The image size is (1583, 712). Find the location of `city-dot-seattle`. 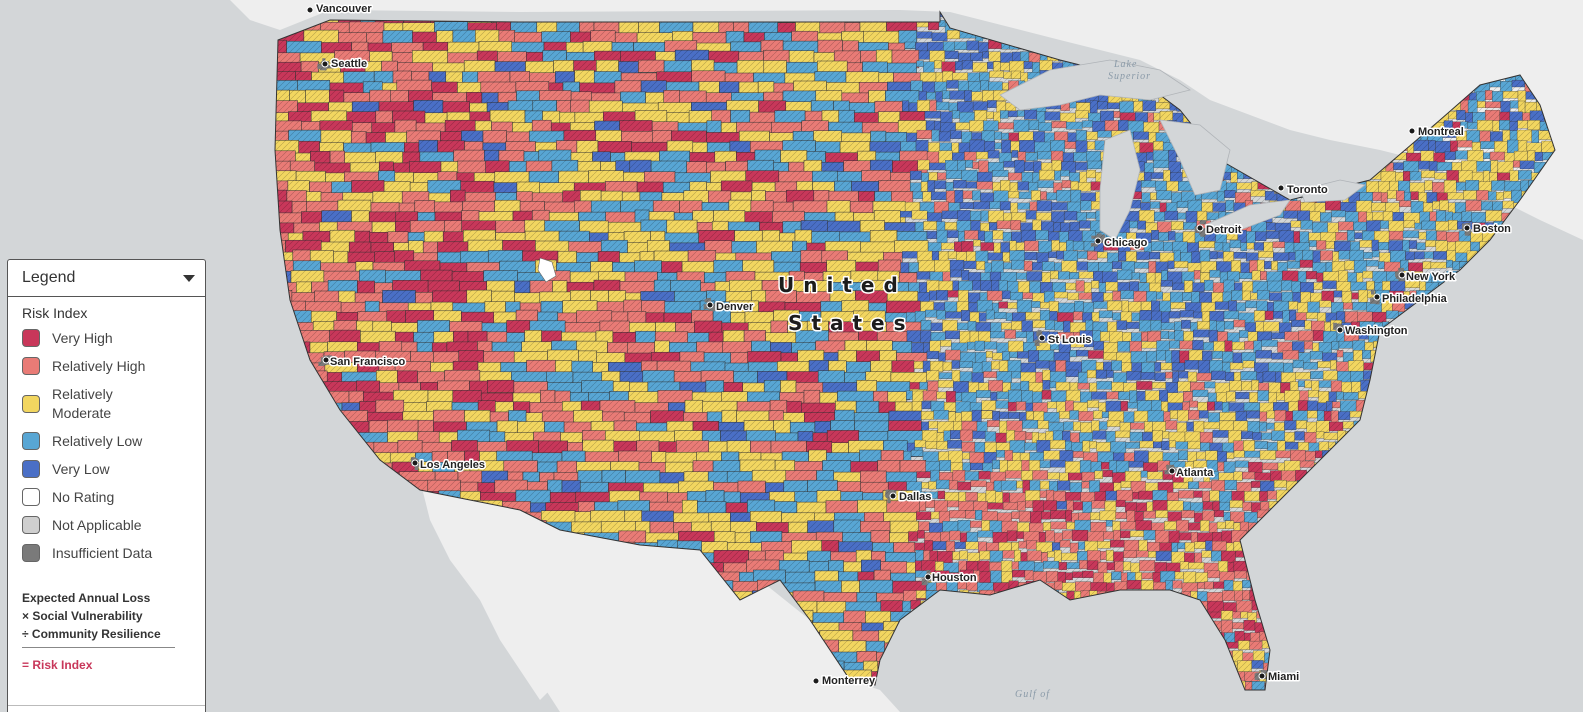

city-dot-seattle is located at coordinates (325, 64).